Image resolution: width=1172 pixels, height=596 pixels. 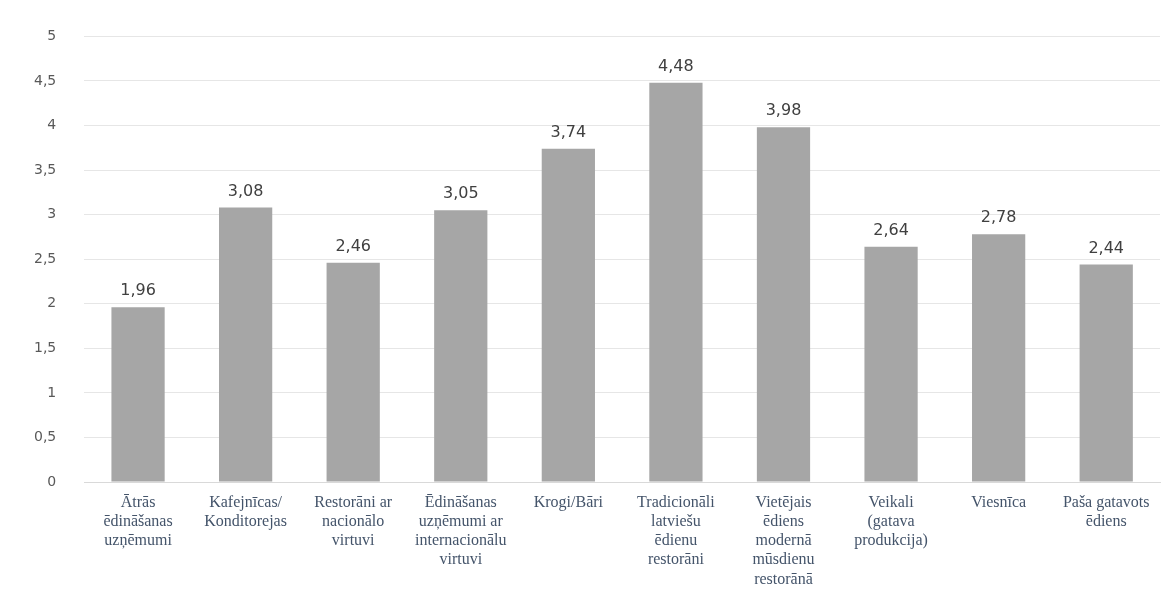 What do you see at coordinates (138, 521) in the screenshot?
I see `x-tick-label: Ātrās ēdināšanas uzņēmumi` at bounding box center [138, 521].